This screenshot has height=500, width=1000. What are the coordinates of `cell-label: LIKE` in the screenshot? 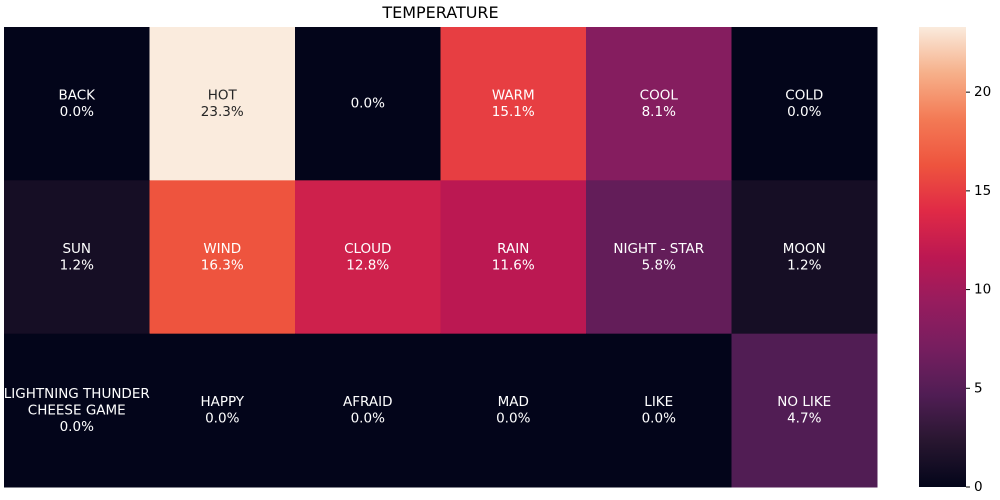 It's located at (658, 402).